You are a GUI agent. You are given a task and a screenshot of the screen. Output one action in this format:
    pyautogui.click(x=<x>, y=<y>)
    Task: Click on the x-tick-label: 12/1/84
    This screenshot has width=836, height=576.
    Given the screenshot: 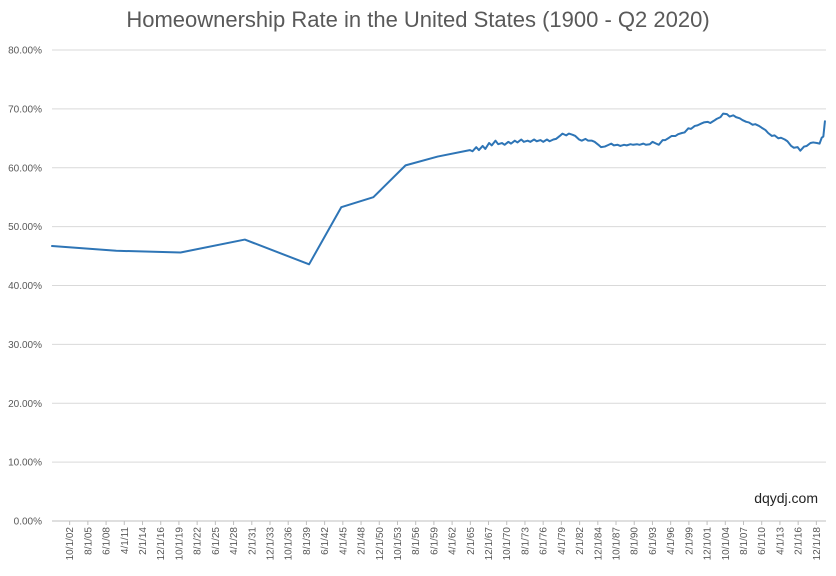 What is the action you would take?
    pyautogui.click(x=598, y=544)
    